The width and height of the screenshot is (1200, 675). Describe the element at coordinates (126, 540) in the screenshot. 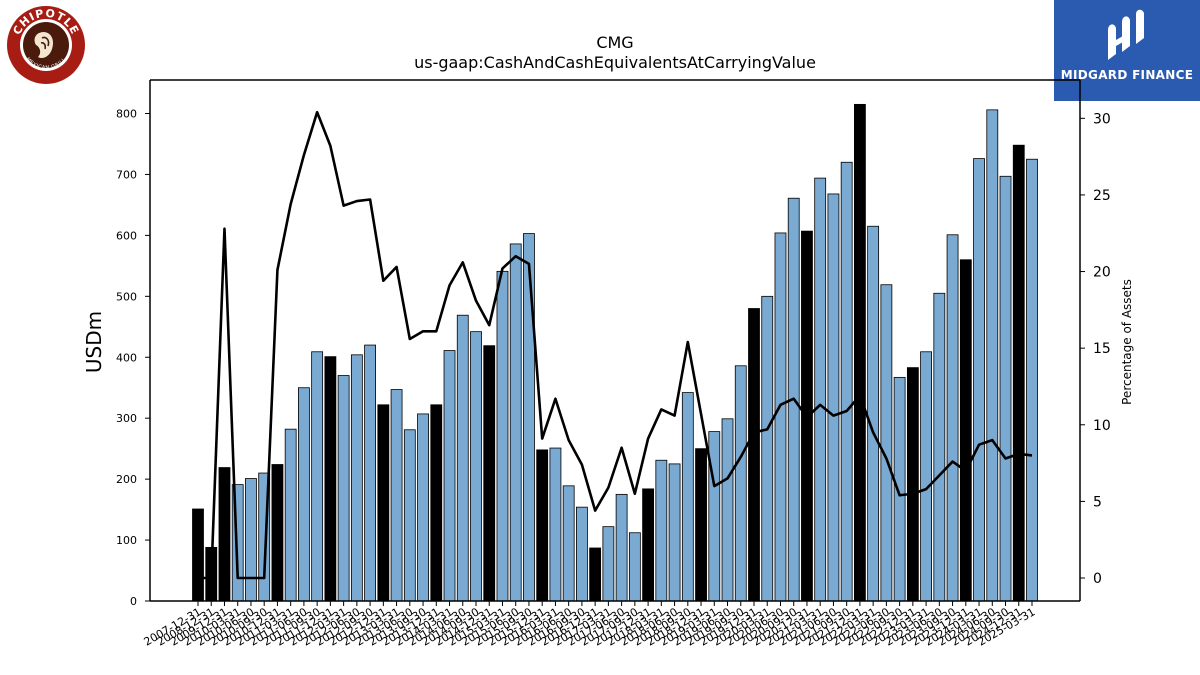

I see `y-tick-label: 100` at that location.